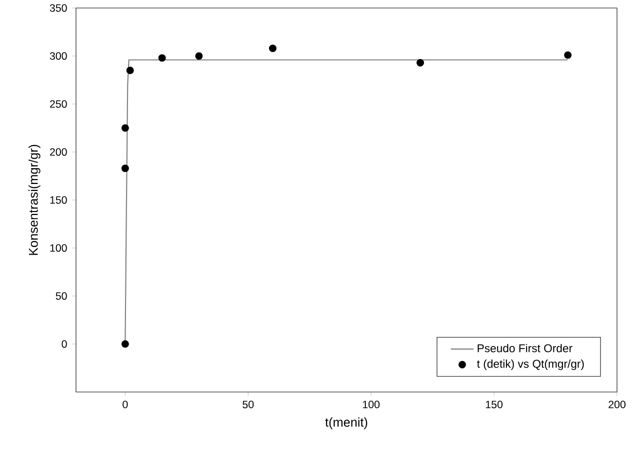  What do you see at coordinates (34, 199) in the screenshot?
I see `y-axis-title: Konsentrasi(mgr/gr)` at bounding box center [34, 199].